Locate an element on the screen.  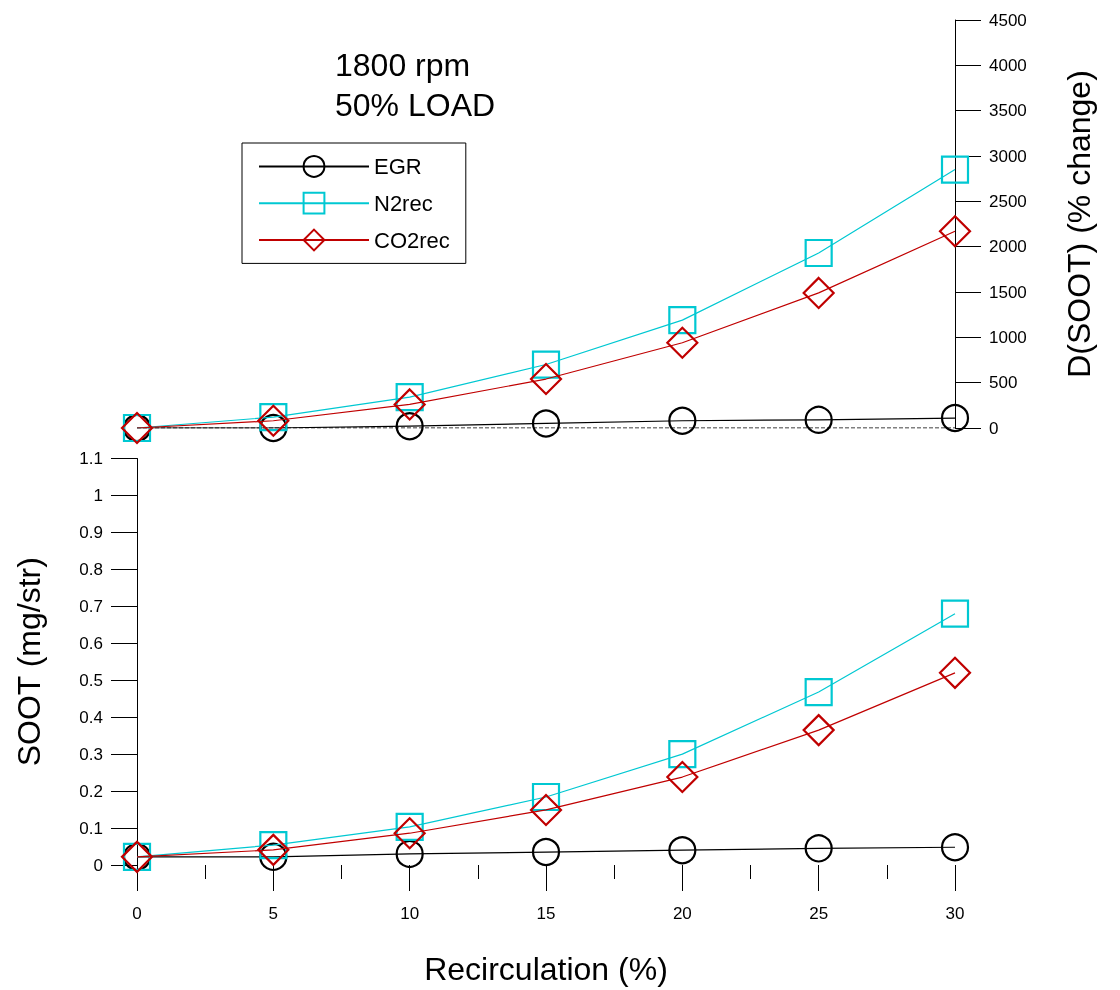
x-tick-label: 0 is located at coordinates (137, 913).